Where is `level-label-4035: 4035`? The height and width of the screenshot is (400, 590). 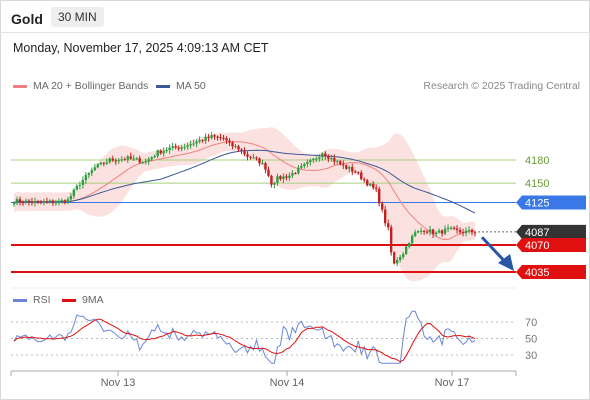
level-label-4035: 4035 is located at coordinates (537, 273).